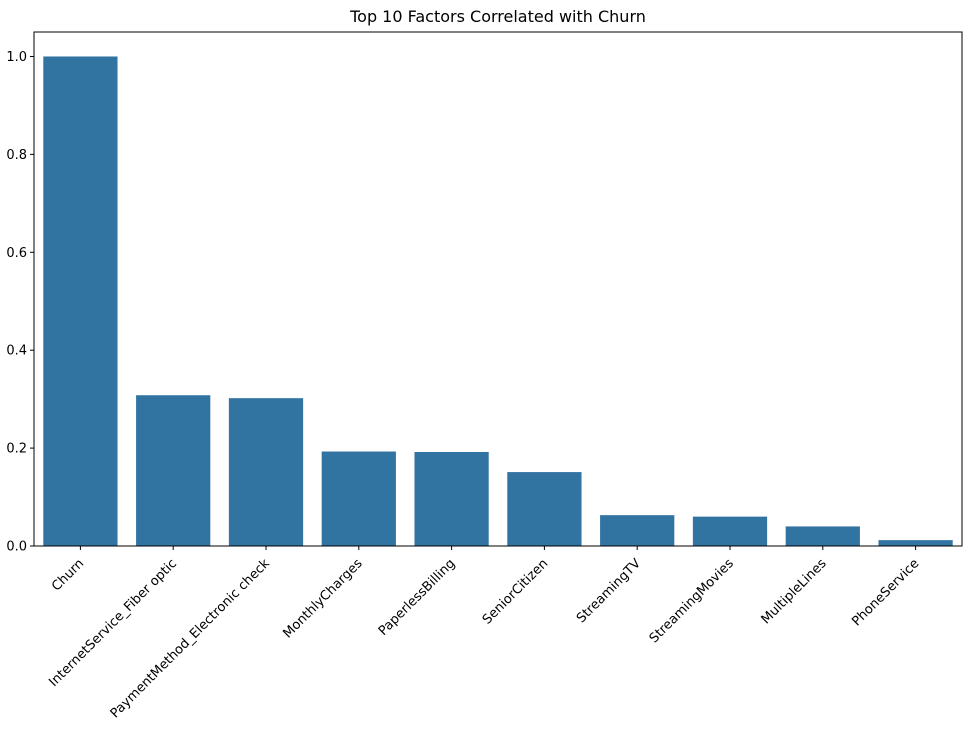  I want to click on x-tick-label-paymentmethod-electronic-check: PaymentMethod_Electronic check, so click(190, 638).